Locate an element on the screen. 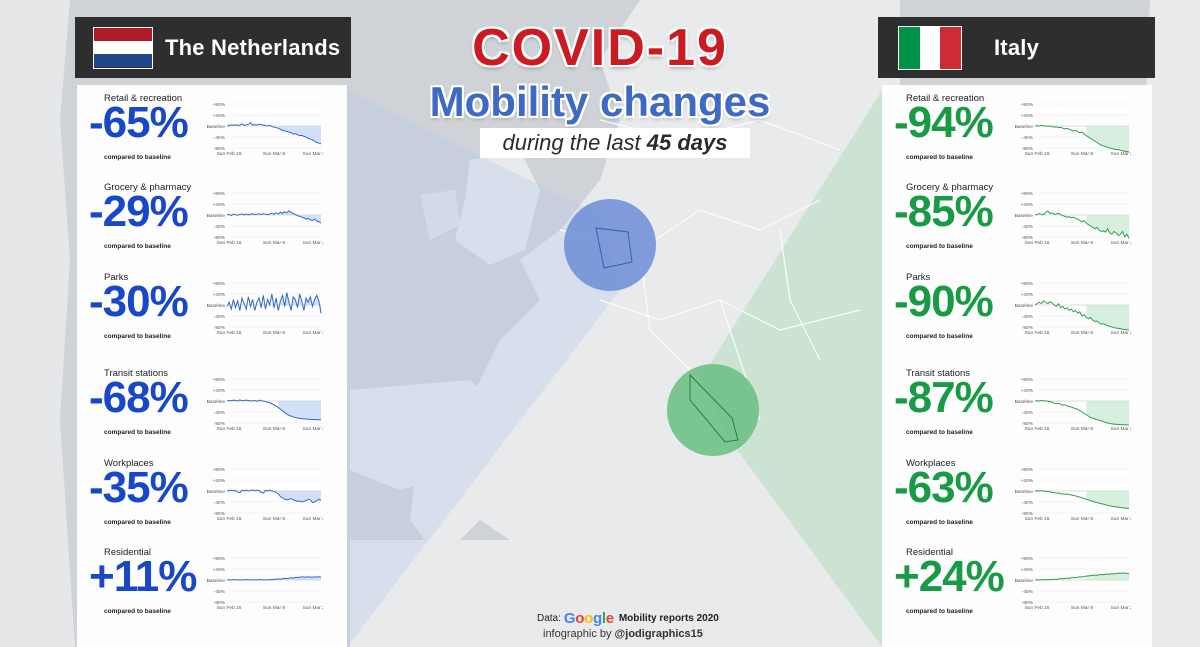 This screenshot has width=1200, height=647. land-mass-east is located at coordinates (1170, 323).